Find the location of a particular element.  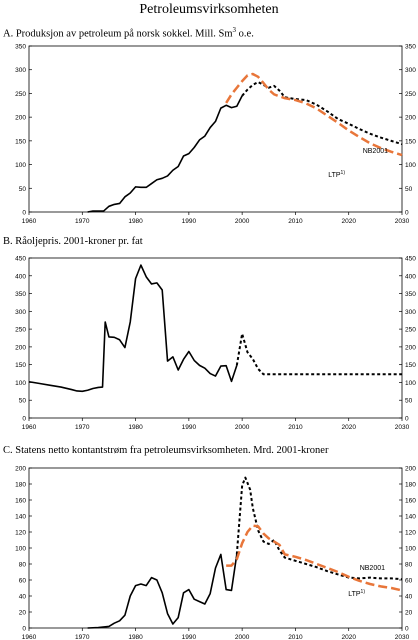

y-tick-label-right: 400 is located at coordinates (410, 276).